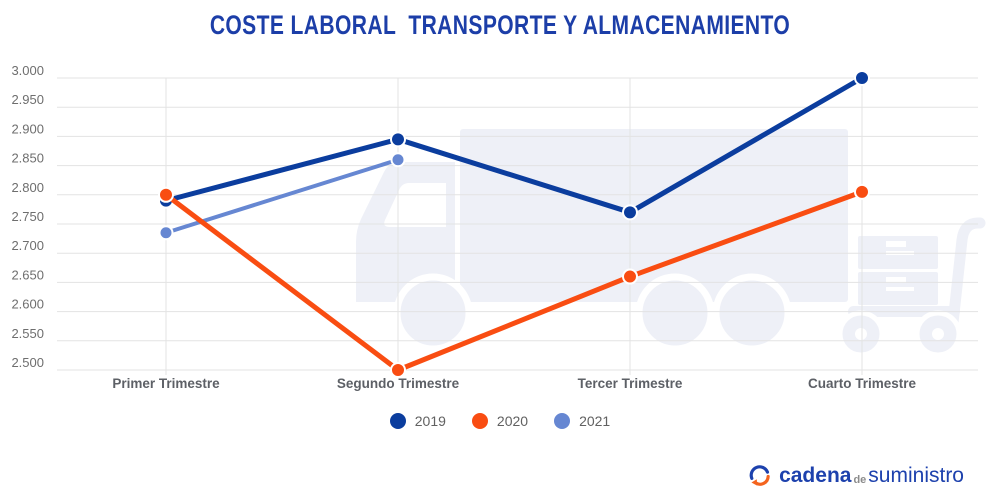 The image size is (1000, 500). I want to click on y-tick-label: 2.500, so click(27, 362).